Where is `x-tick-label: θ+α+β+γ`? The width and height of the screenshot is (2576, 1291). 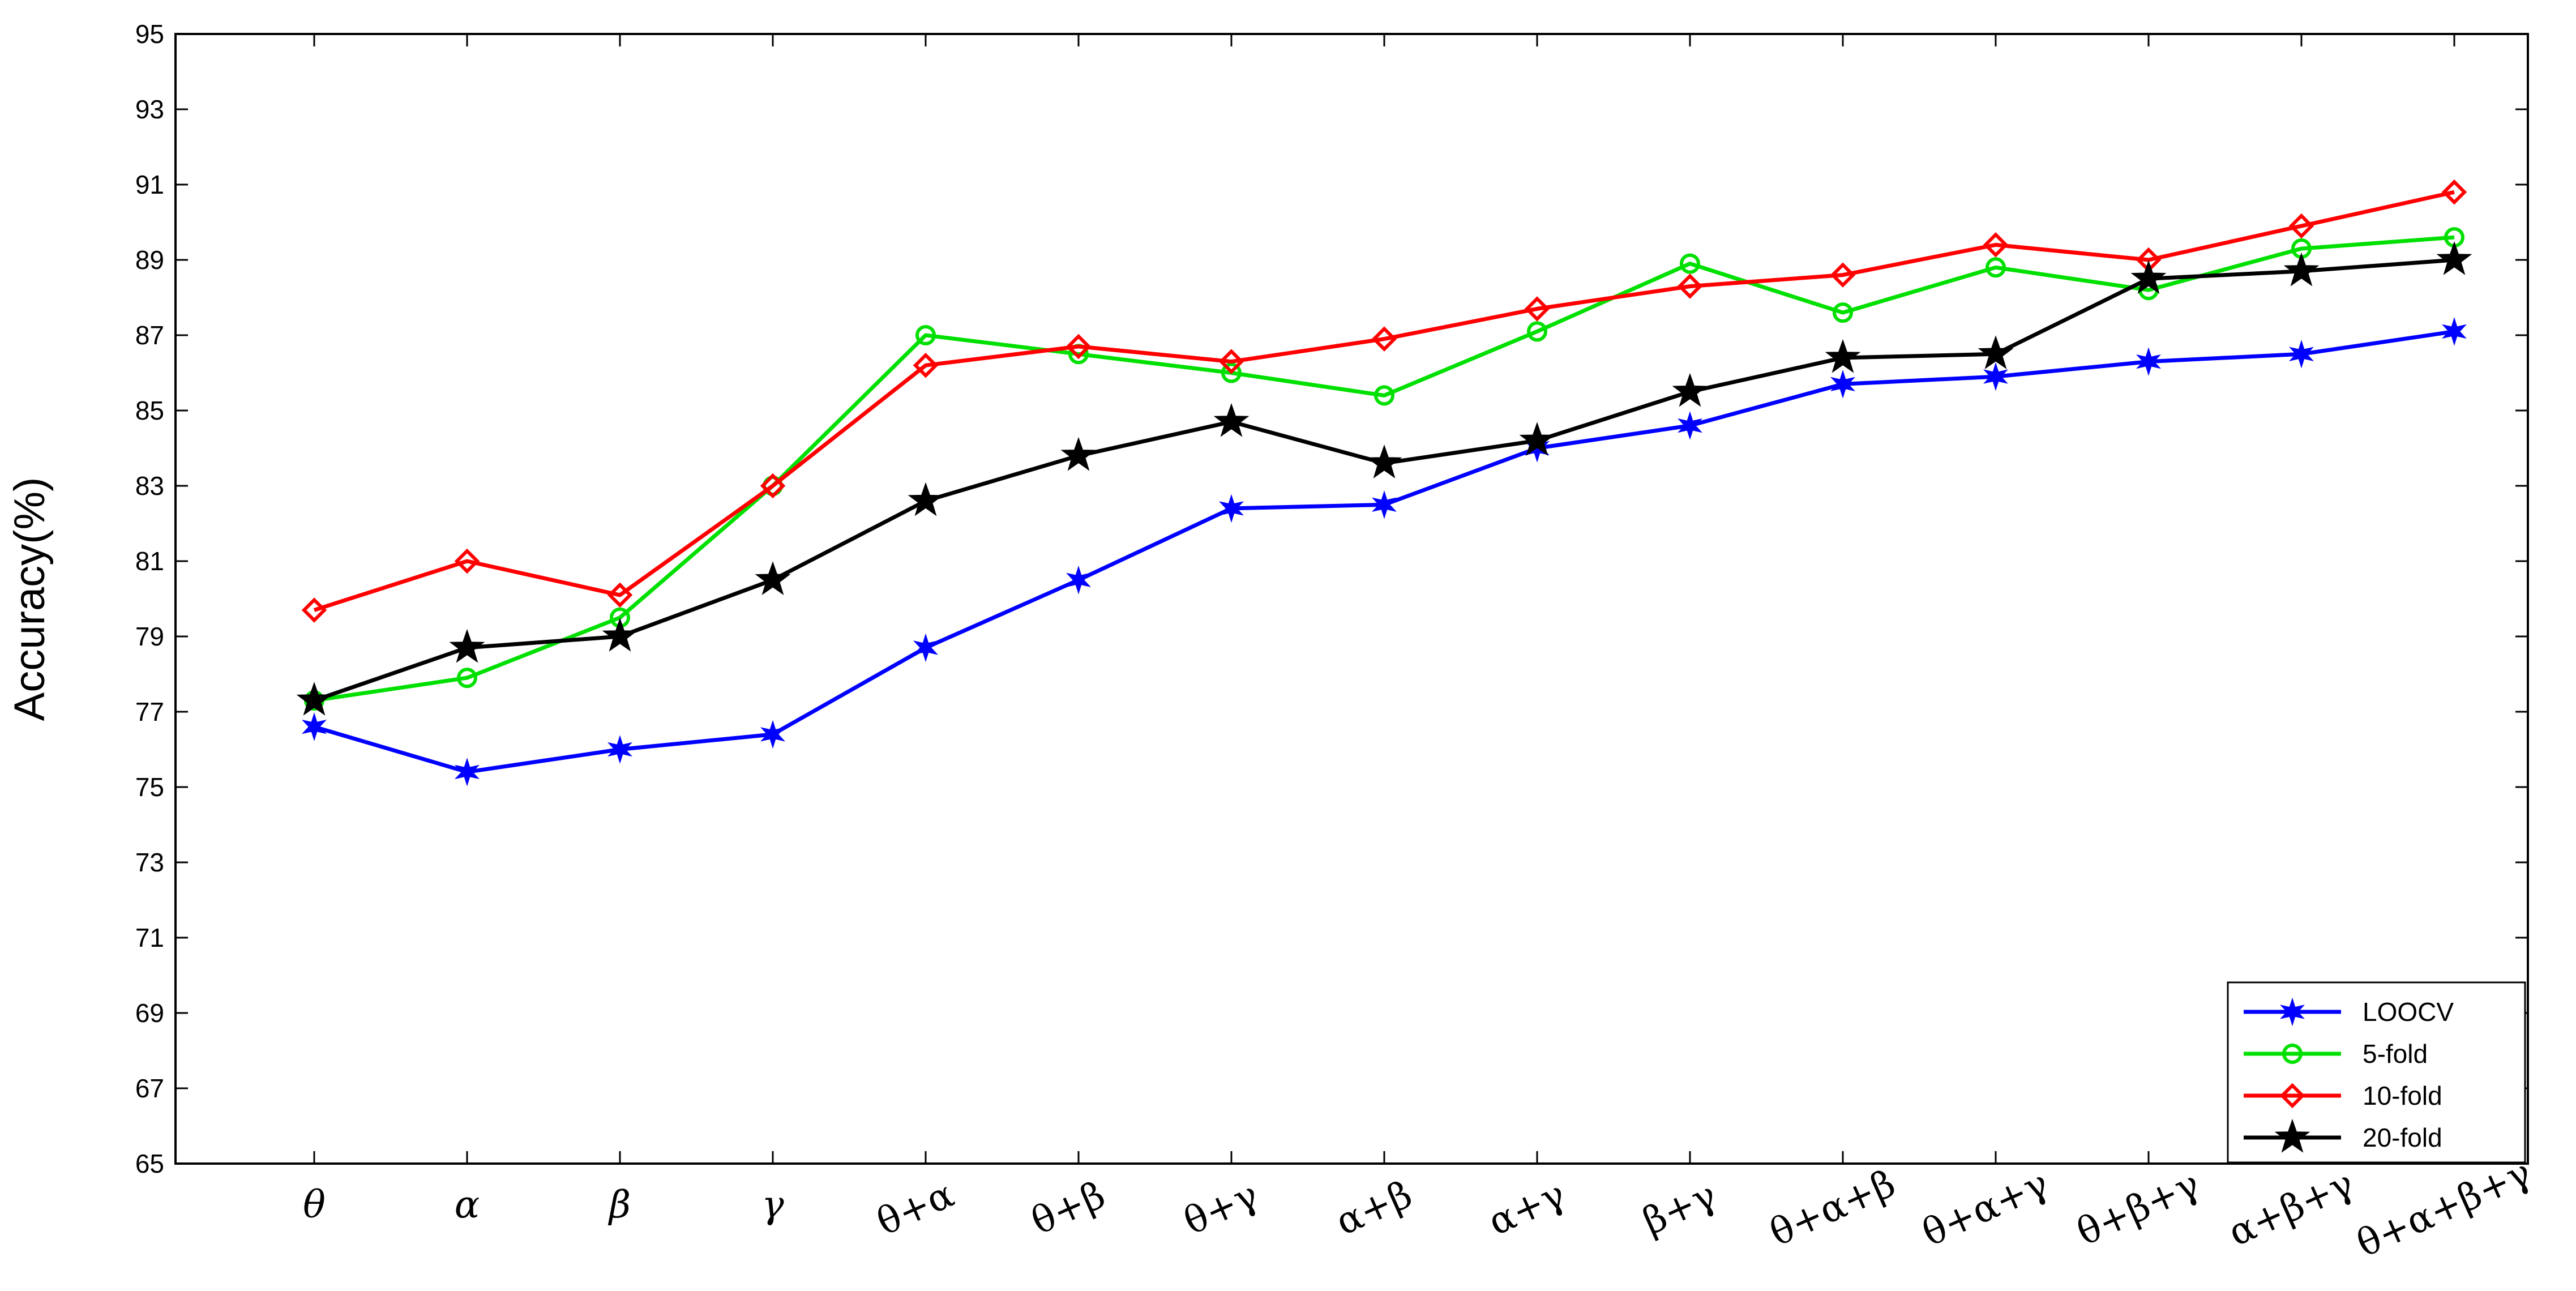
x-tick-label: θ+α+β+γ is located at coordinates (2444, 1208).